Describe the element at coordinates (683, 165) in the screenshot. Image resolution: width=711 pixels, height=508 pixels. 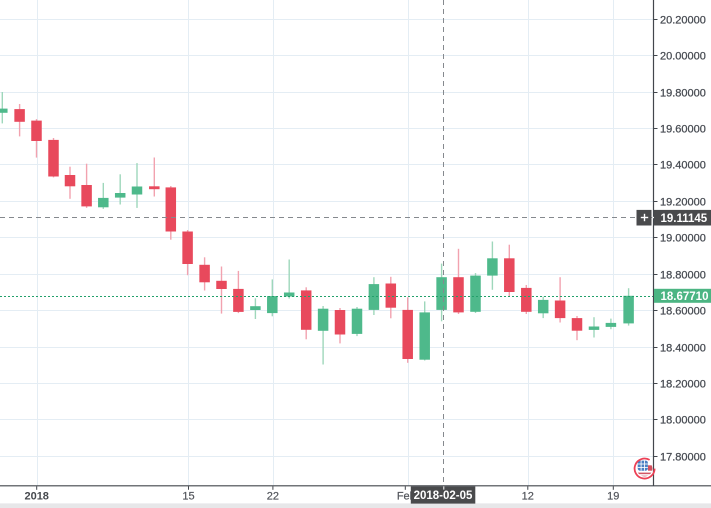
I see `svg-text: 19.40000` at that location.